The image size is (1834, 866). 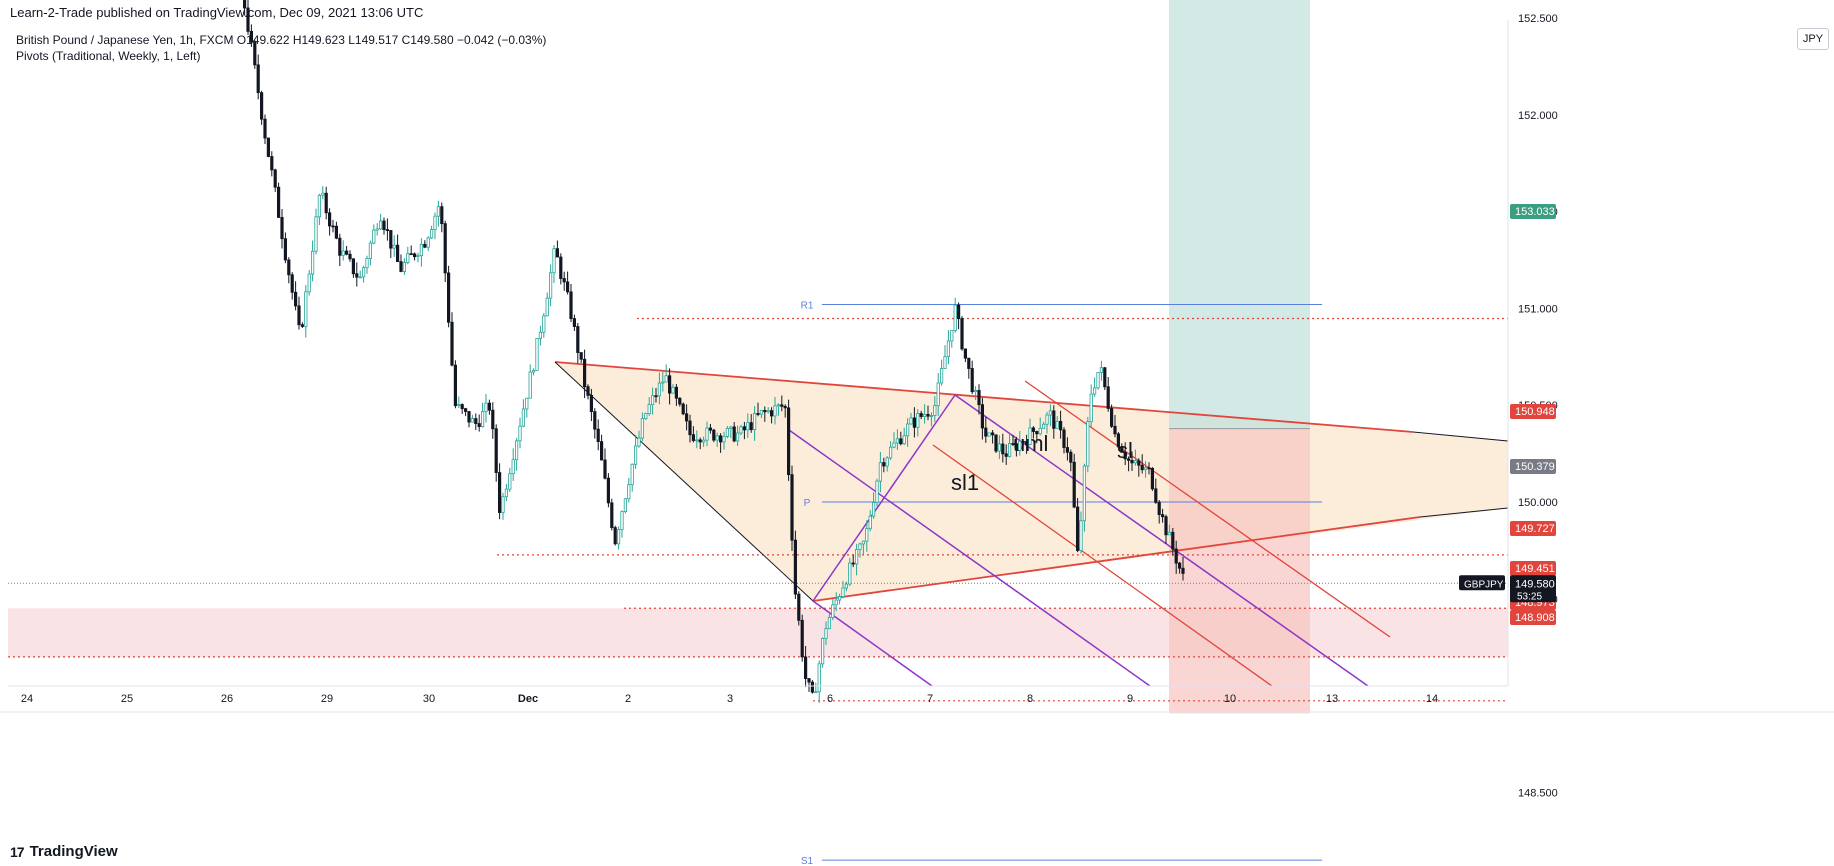 I want to click on y-tick-label: 148.500, so click(x=1538, y=793).